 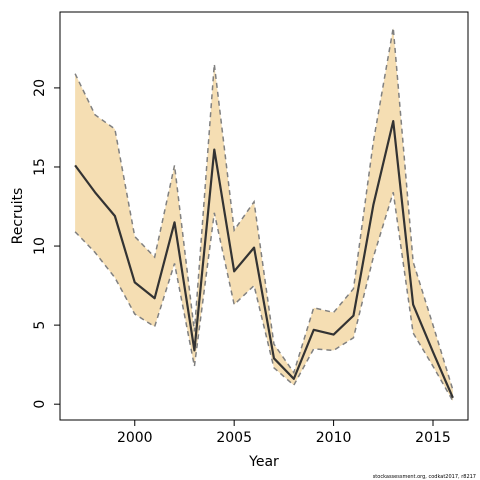 What do you see at coordinates (40, 88) in the screenshot?
I see `y-tick-label: 20` at bounding box center [40, 88].